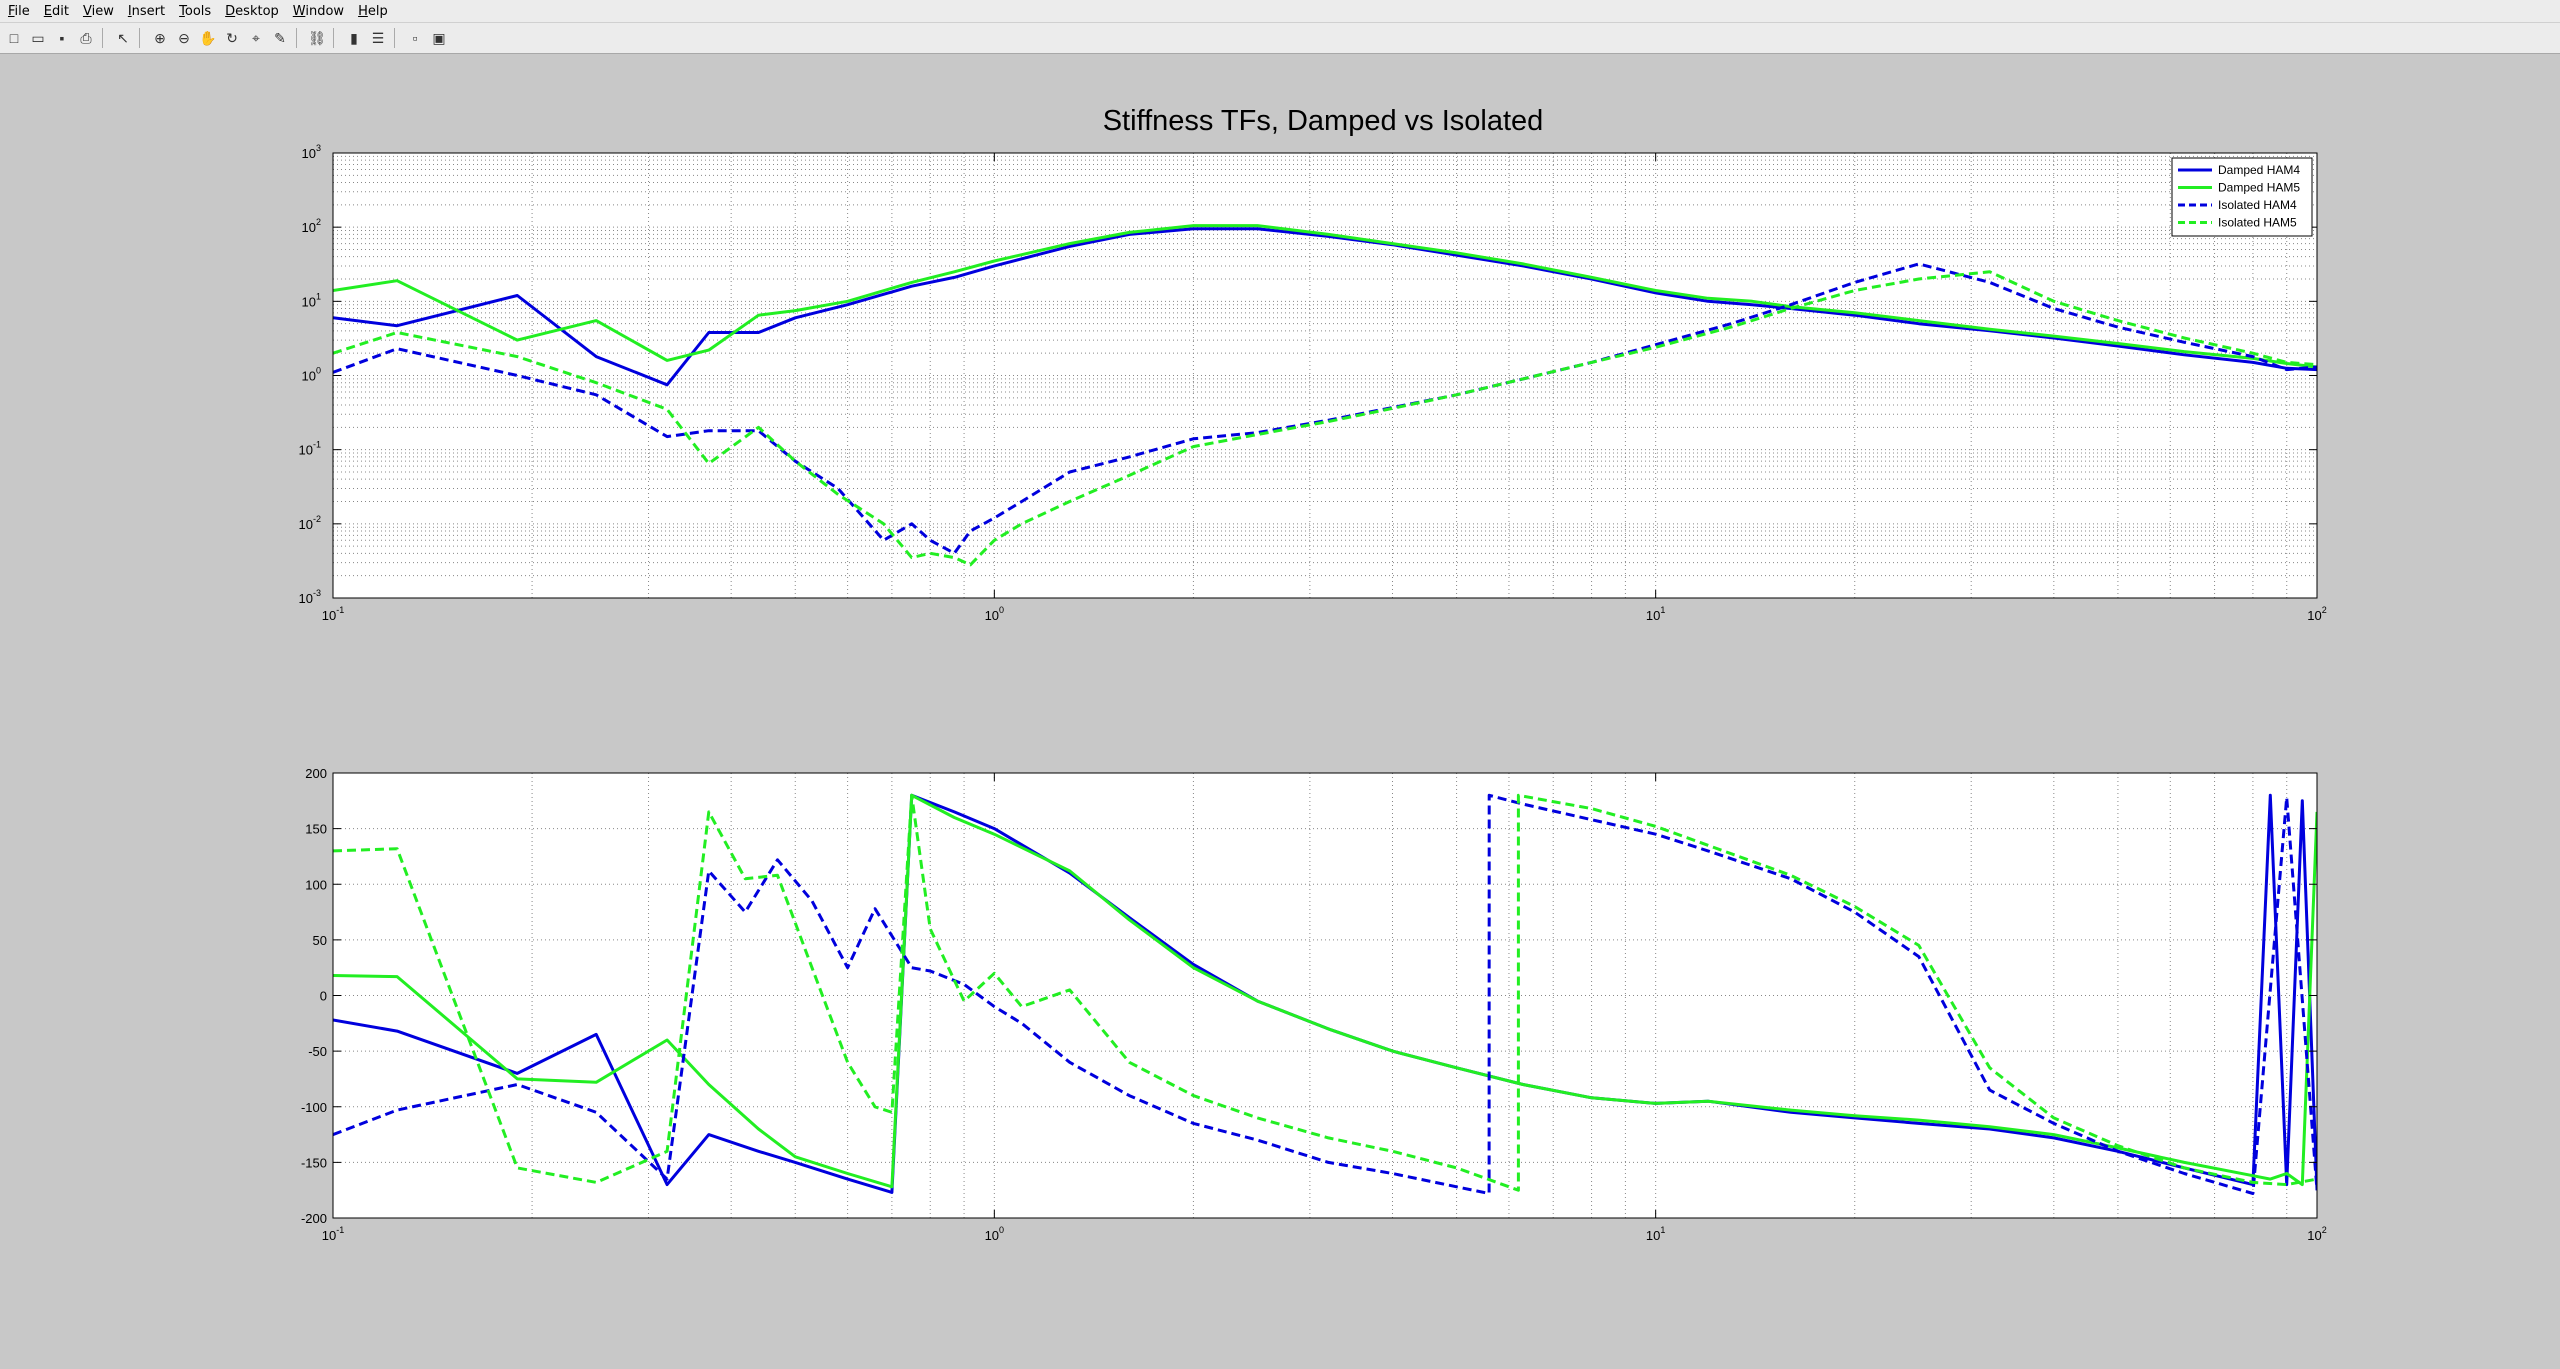 This screenshot has width=2560, height=1369. Describe the element at coordinates (146, 11) in the screenshot. I see `menu-insert: Insert` at that location.